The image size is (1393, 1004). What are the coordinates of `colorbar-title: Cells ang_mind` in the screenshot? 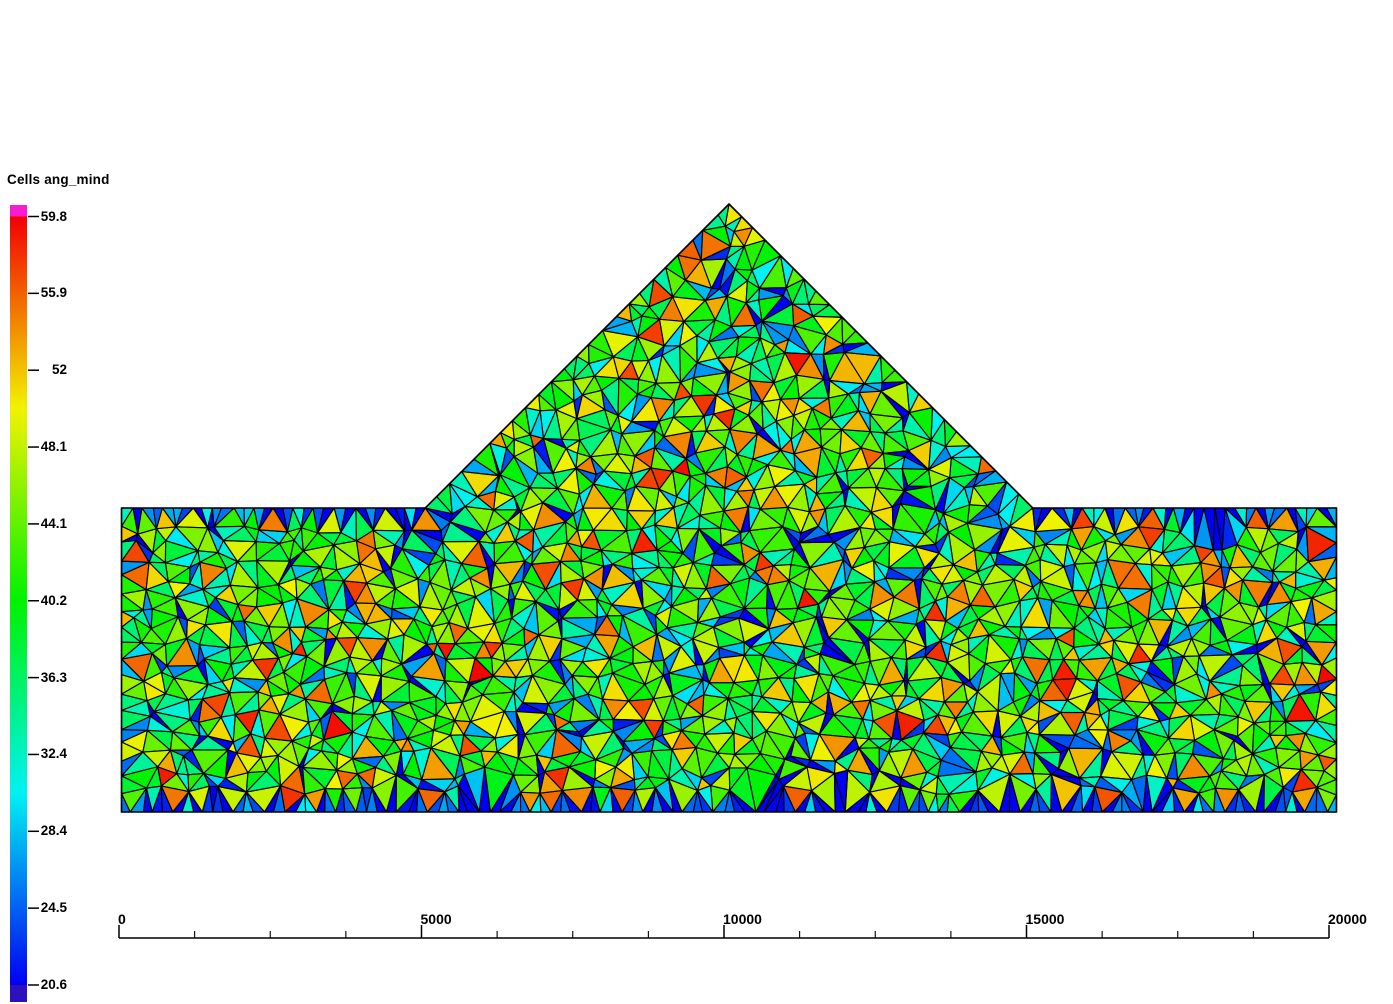 It's located at (58, 179).